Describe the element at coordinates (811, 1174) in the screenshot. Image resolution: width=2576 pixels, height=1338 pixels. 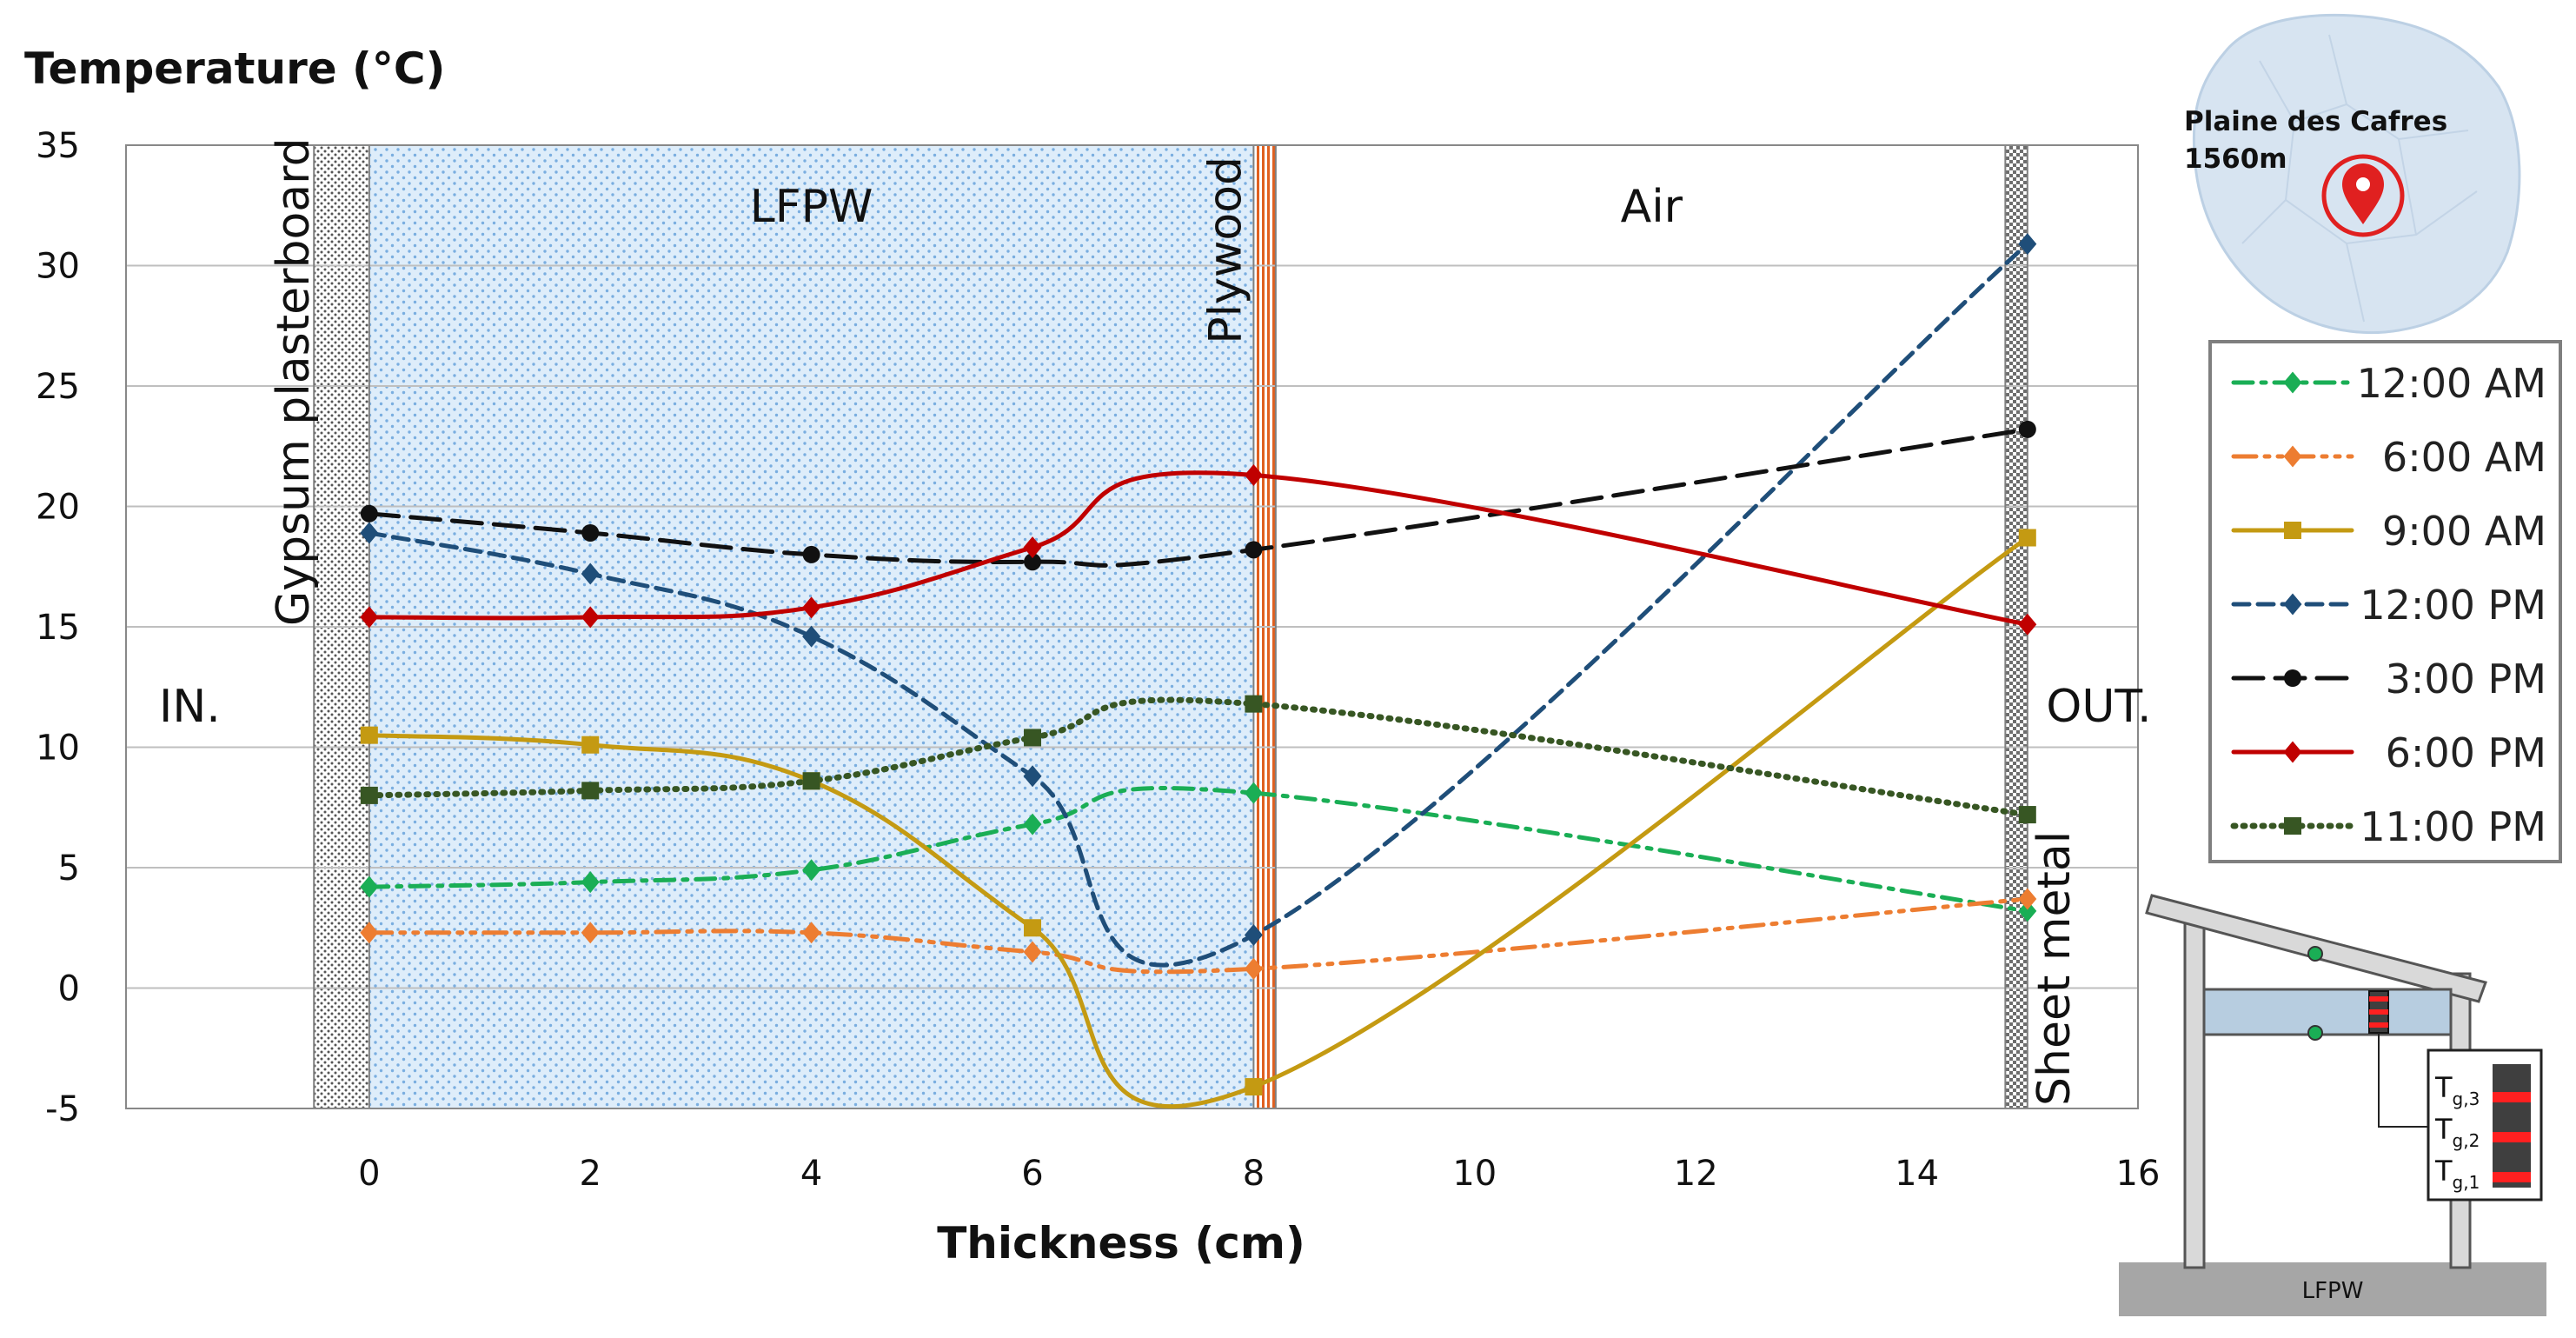
I see `x-tick-label: 4` at that location.